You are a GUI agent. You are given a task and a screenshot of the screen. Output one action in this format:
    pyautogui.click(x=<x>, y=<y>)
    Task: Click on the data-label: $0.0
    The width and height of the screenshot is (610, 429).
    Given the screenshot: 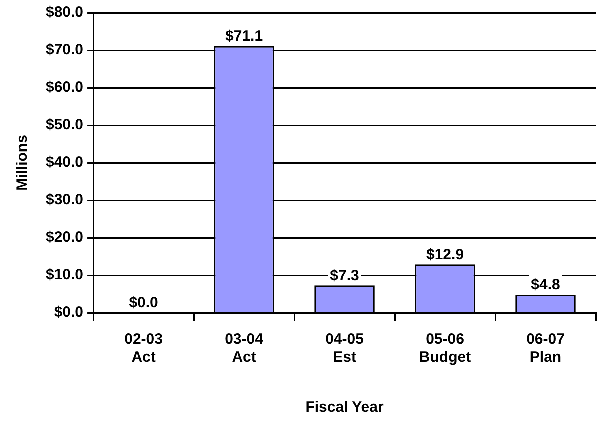 What is the action you would take?
    pyautogui.click(x=143, y=303)
    